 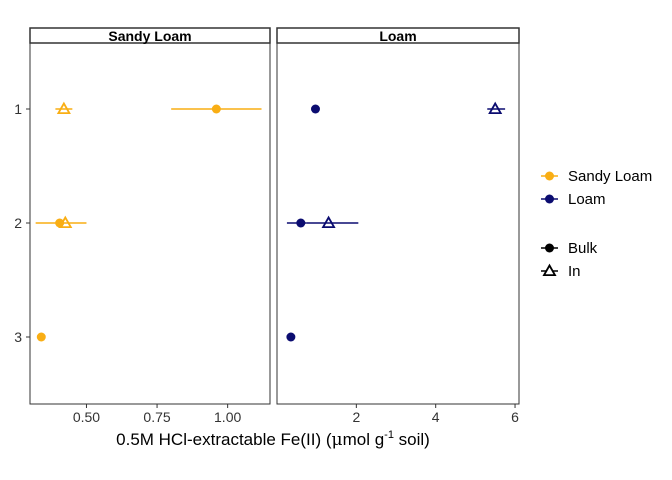 What do you see at coordinates (515, 417) in the screenshot?
I see `x-tick-label: 6` at bounding box center [515, 417].